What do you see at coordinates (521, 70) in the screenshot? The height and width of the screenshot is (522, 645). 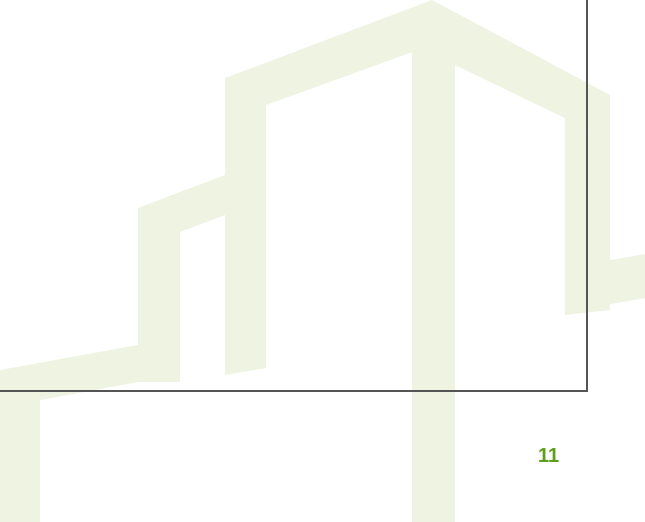 I see `watermark-roof-right` at bounding box center [521, 70].